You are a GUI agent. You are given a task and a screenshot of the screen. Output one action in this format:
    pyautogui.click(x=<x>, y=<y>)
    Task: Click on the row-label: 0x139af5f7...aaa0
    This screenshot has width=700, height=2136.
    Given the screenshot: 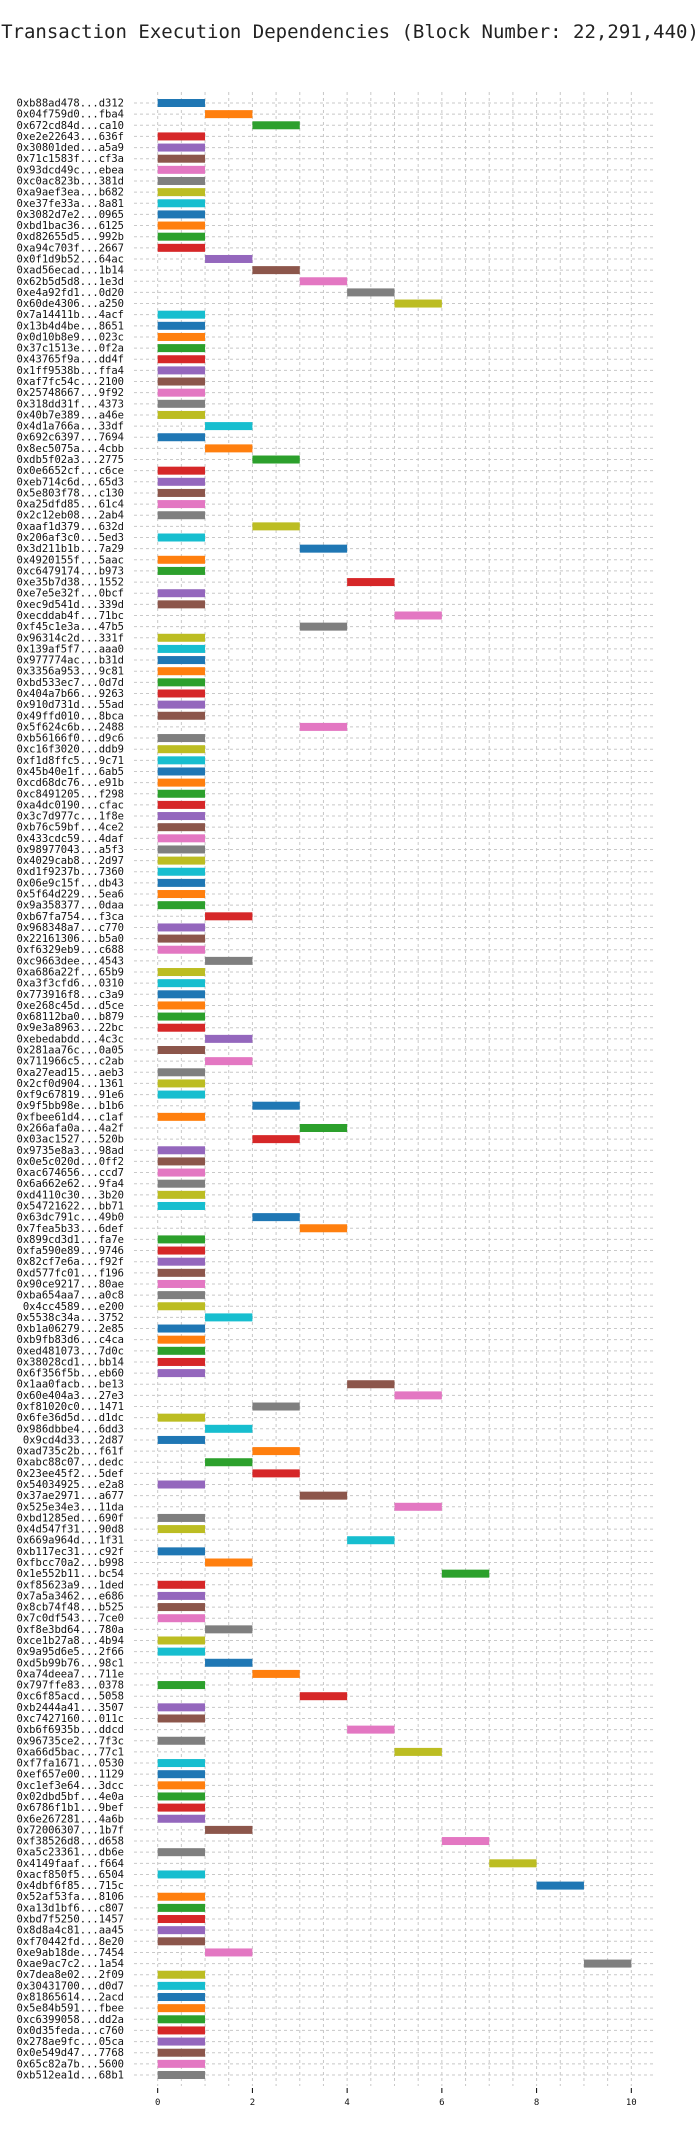 What is the action you would take?
    pyautogui.click(x=70, y=649)
    